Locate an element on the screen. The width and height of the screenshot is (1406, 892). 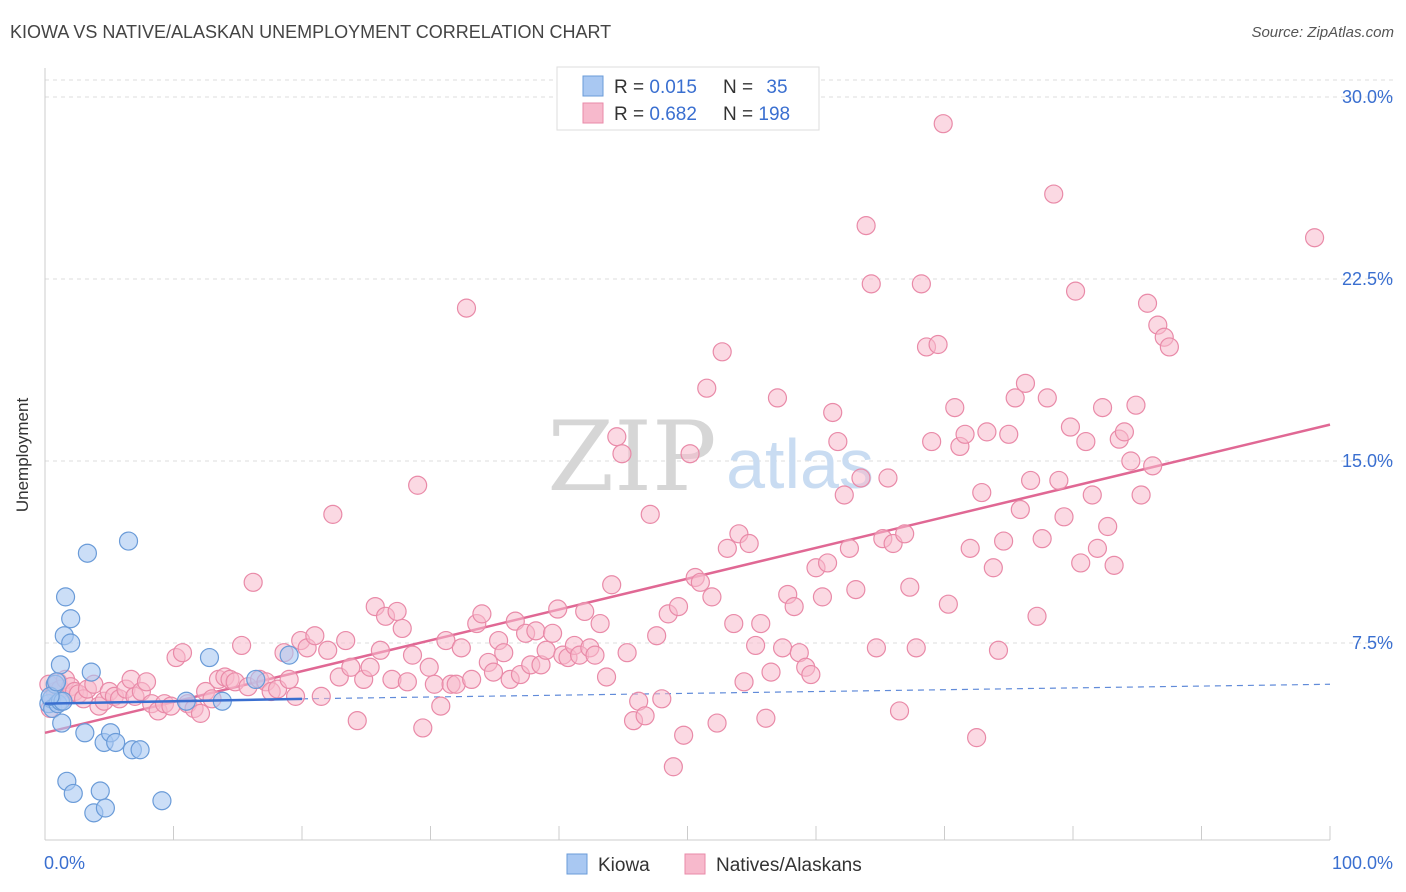
svg-text: R = 0.682 is located at coordinates (655, 114).